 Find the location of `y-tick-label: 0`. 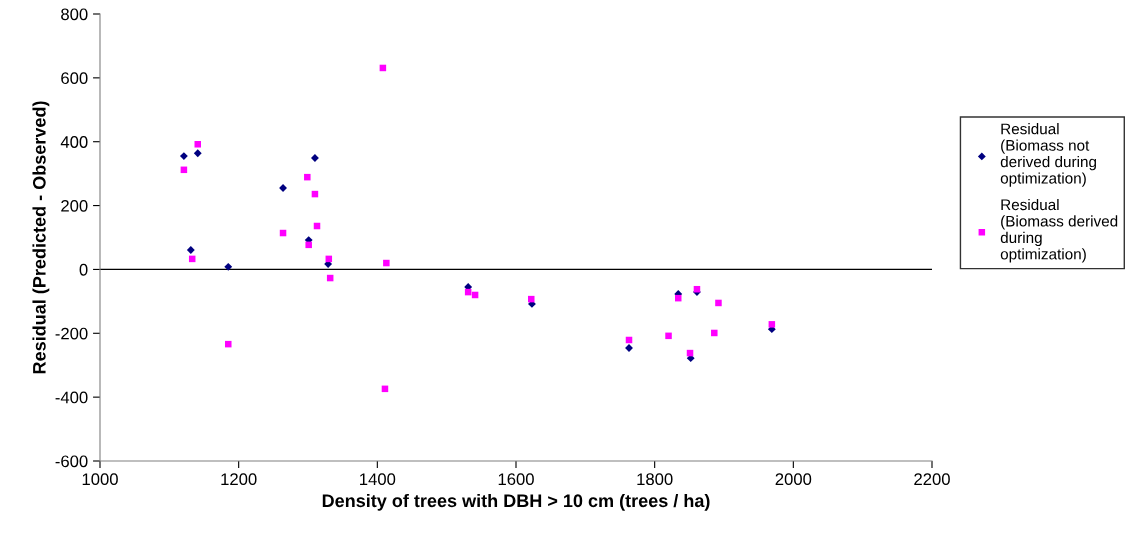

y-tick-label: 0 is located at coordinates (83, 269).